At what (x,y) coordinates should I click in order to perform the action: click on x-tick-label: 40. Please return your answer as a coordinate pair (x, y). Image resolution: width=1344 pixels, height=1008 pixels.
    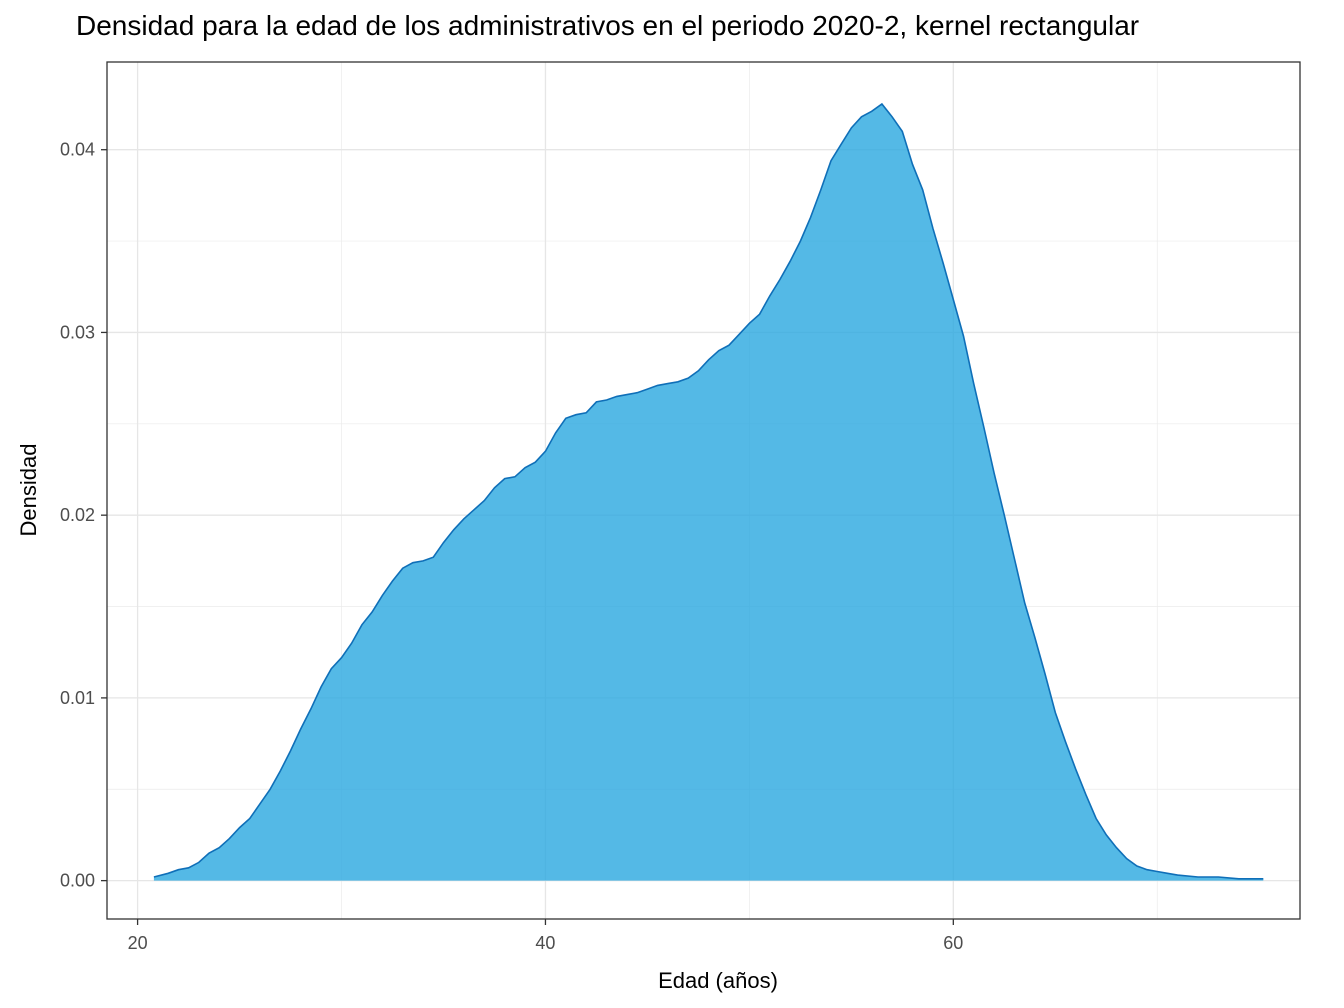
    Looking at the image, I should click on (545, 943).